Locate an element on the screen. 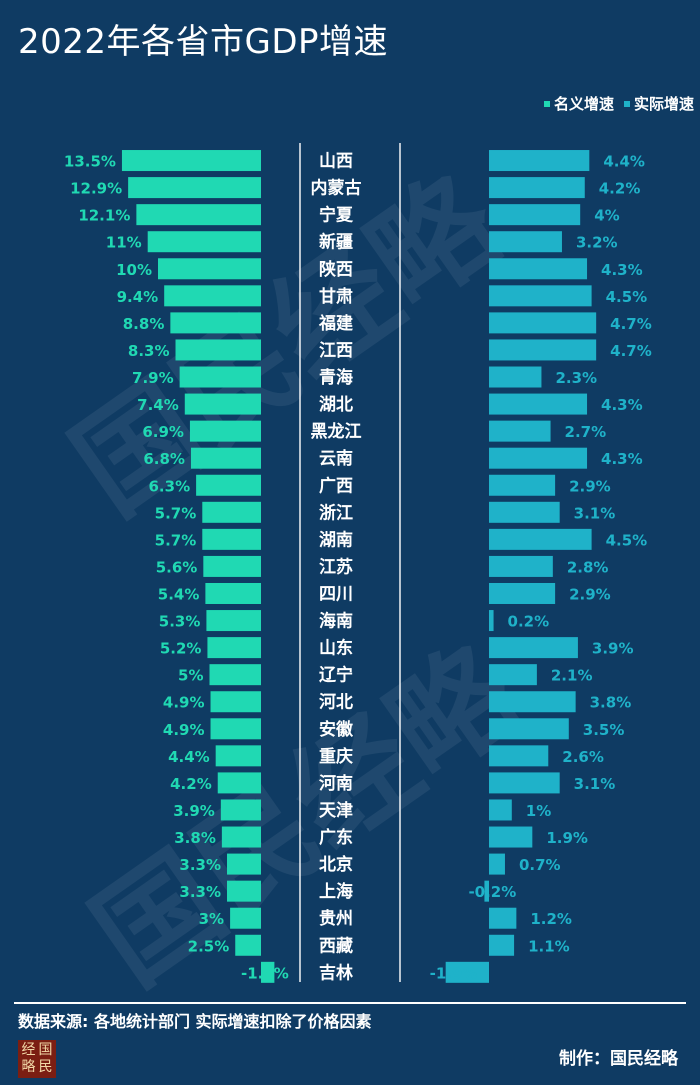  category-label: 宁夏 is located at coordinates (336, 215).